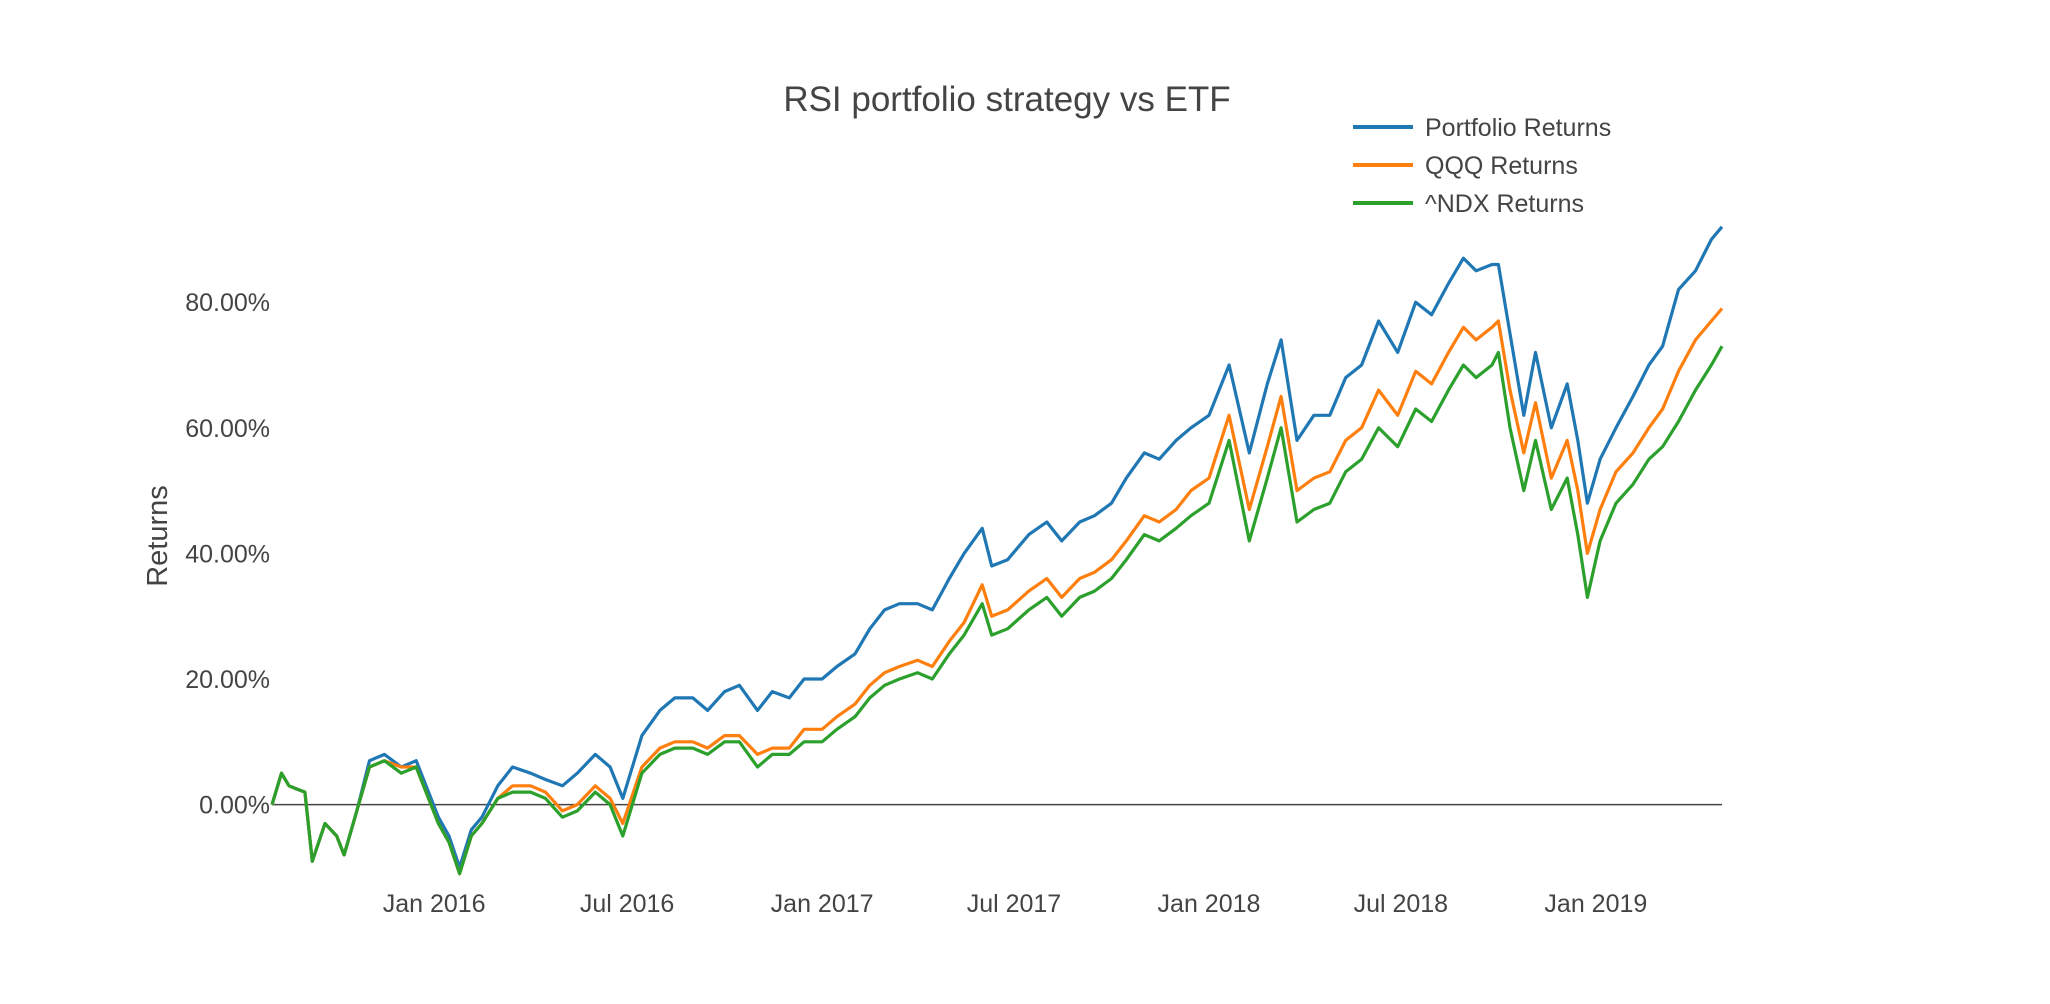  I want to click on x-tick-label: Jan 2019, so click(1595, 904).